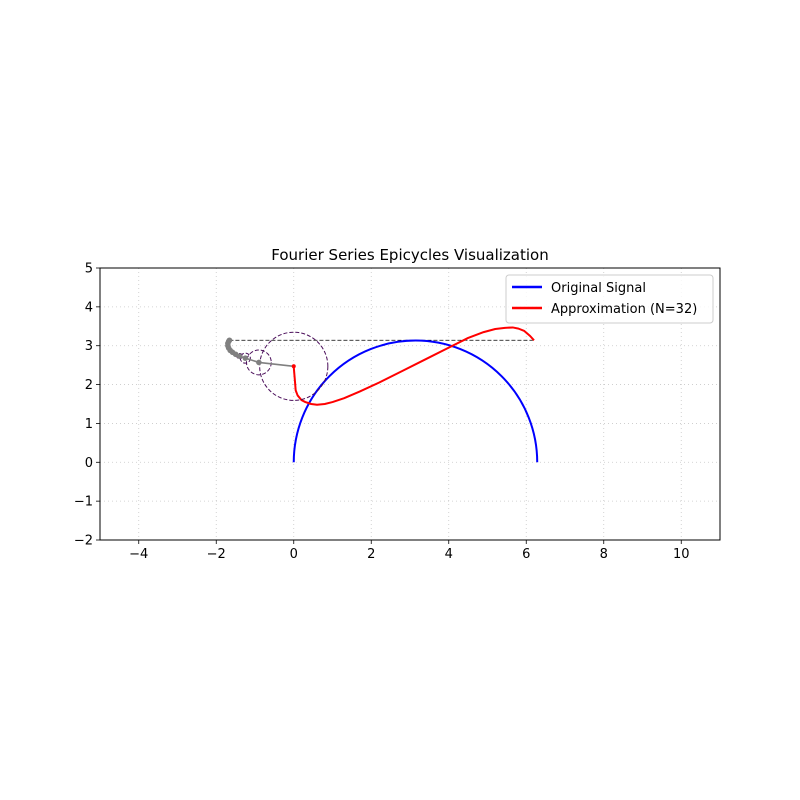 The width and height of the screenshot is (800, 800). What do you see at coordinates (89, 346) in the screenshot?
I see `y-tick-label: 3` at bounding box center [89, 346].